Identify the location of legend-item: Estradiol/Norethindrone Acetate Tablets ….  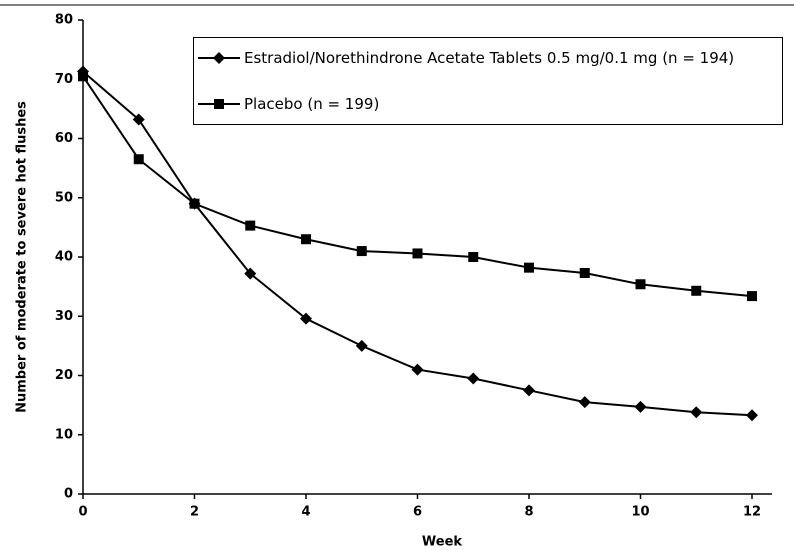
(484, 58).